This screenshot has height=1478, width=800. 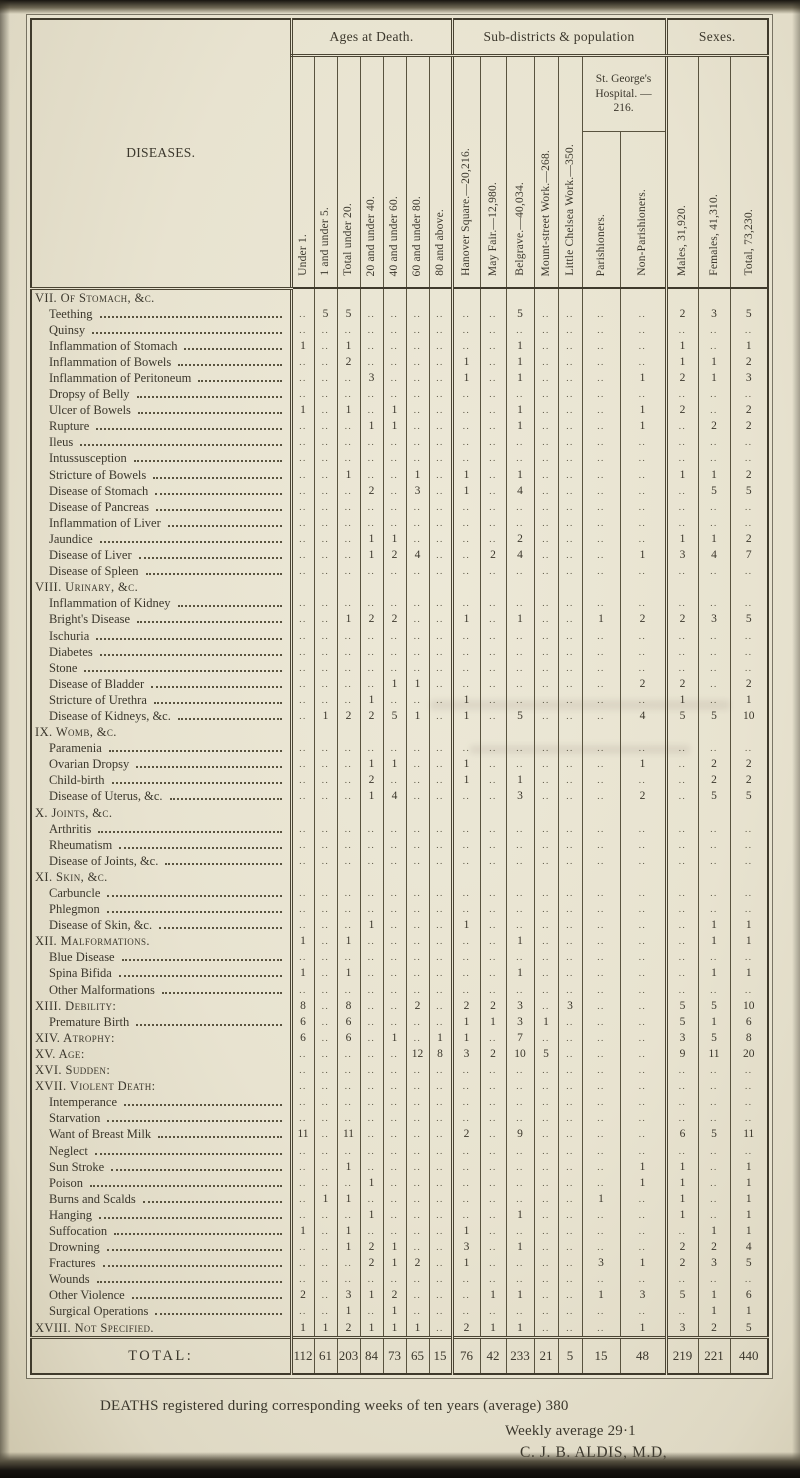 I want to click on disease-label-text: Burns and Scalds, so click(x=92, y=1198).